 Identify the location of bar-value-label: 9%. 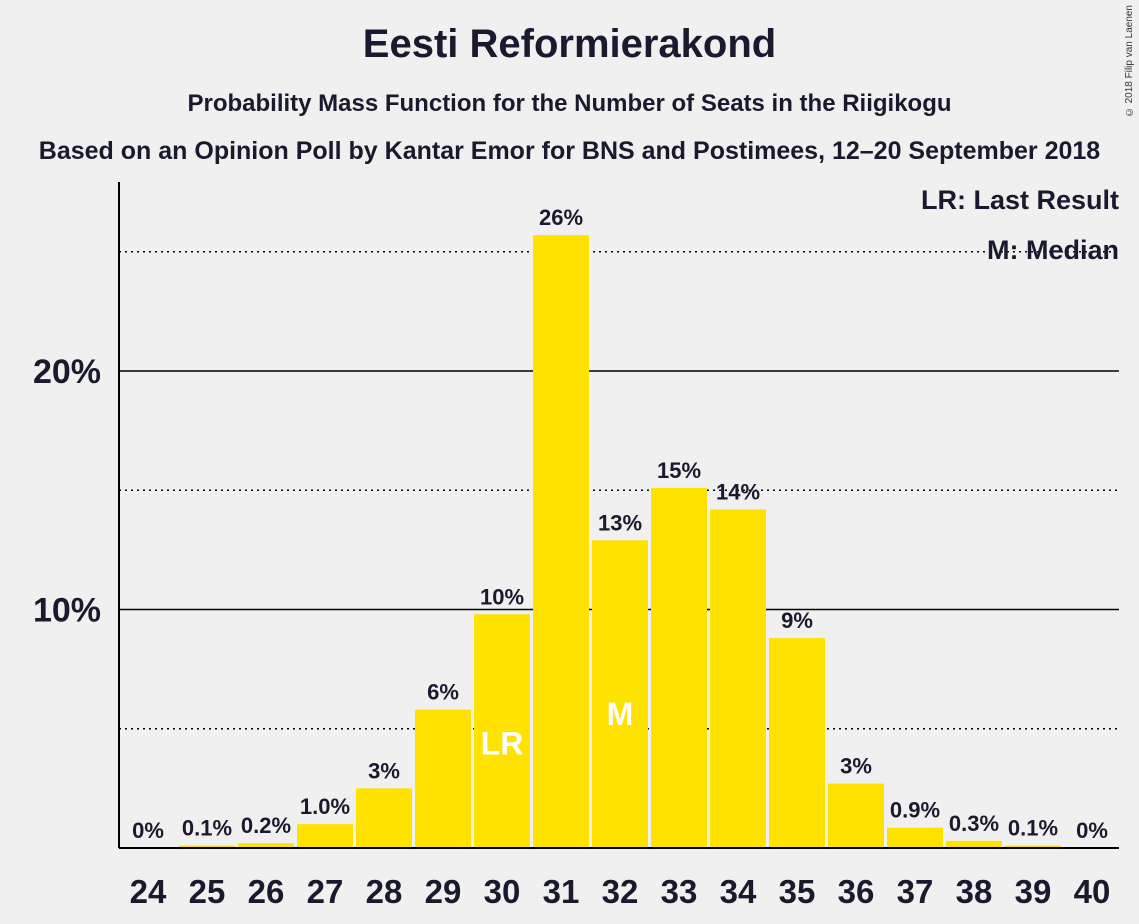
(797, 620).